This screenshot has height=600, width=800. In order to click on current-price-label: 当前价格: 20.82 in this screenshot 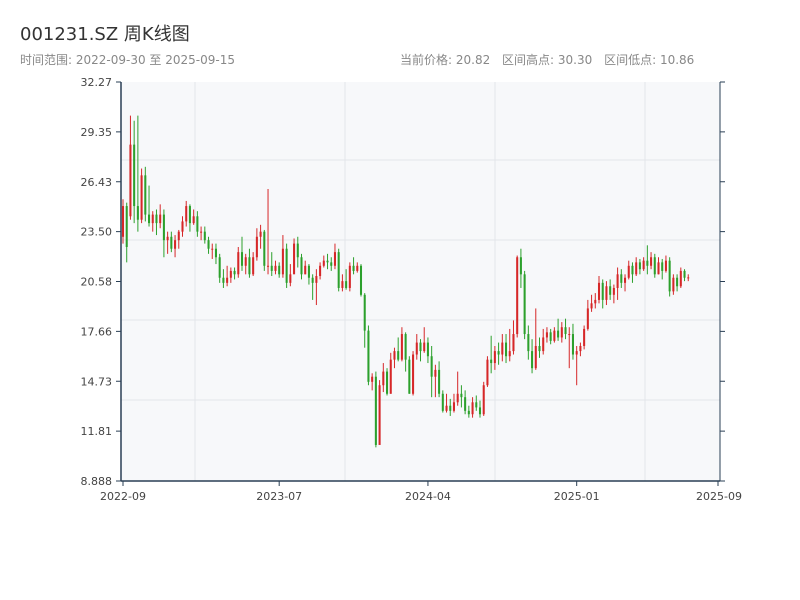, I will do `click(445, 60)`.